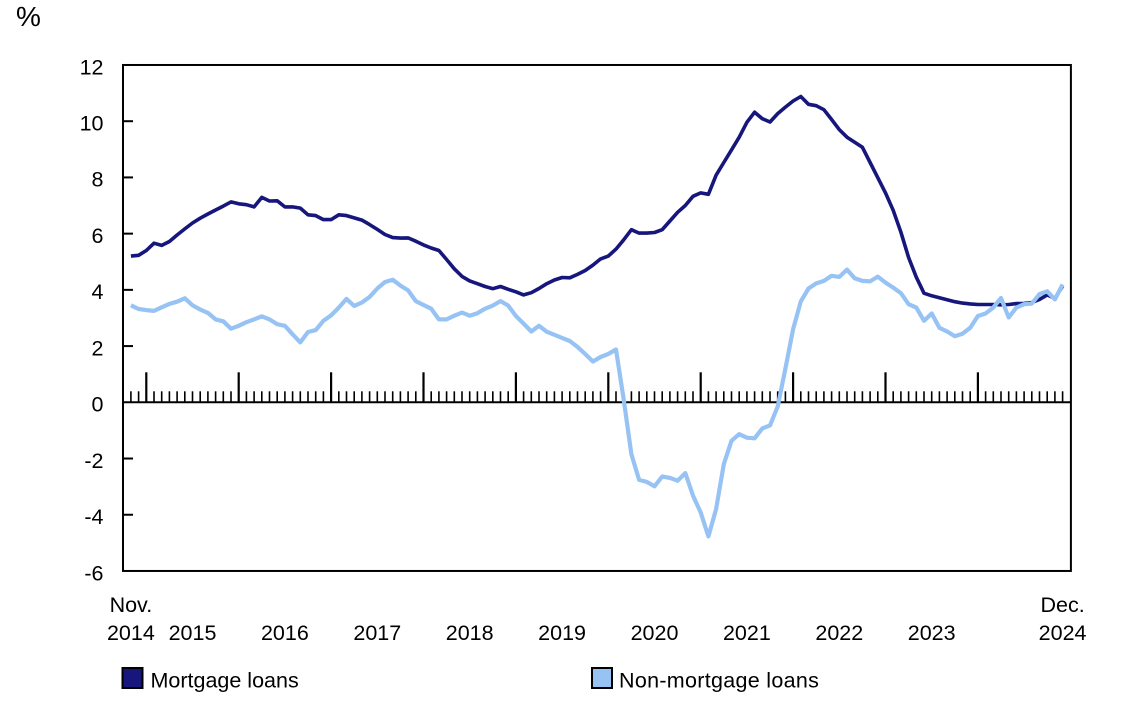  What do you see at coordinates (98, 405) in the screenshot?
I see `svg-text: 0` at bounding box center [98, 405].